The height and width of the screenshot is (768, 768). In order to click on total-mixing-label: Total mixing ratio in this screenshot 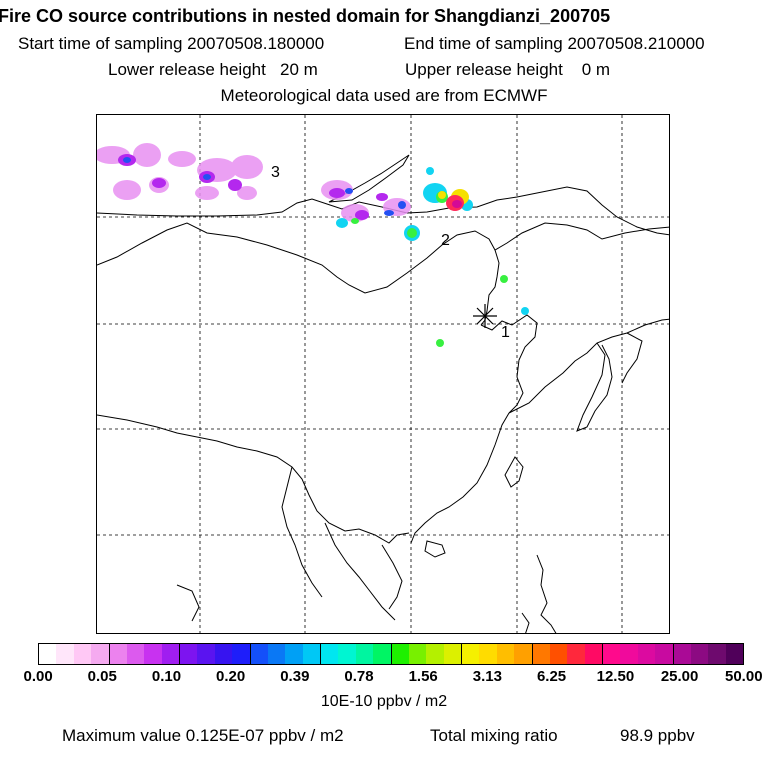, I will do `click(494, 735)`.